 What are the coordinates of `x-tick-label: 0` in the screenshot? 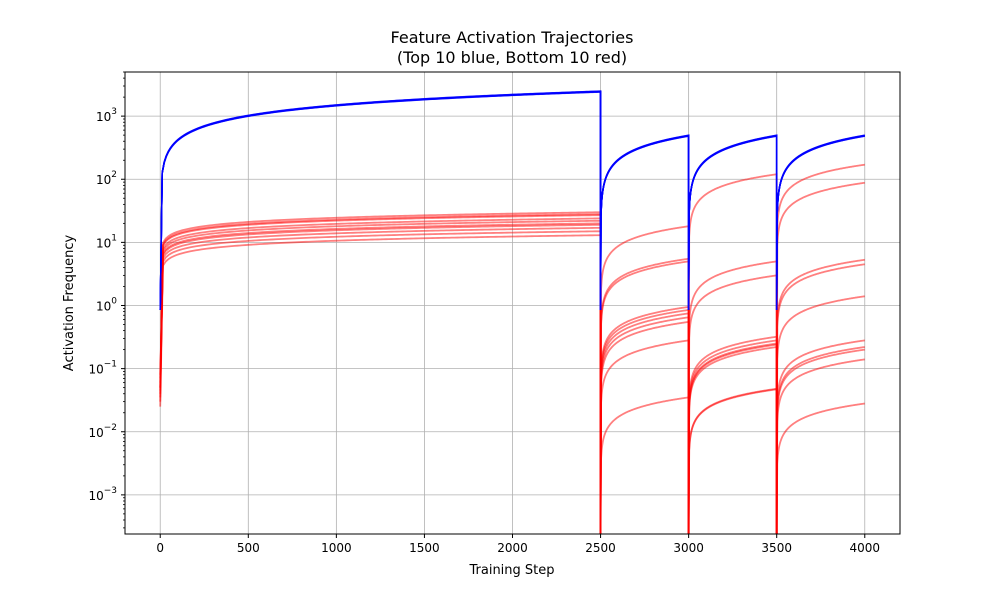 It's located at (160, 548).